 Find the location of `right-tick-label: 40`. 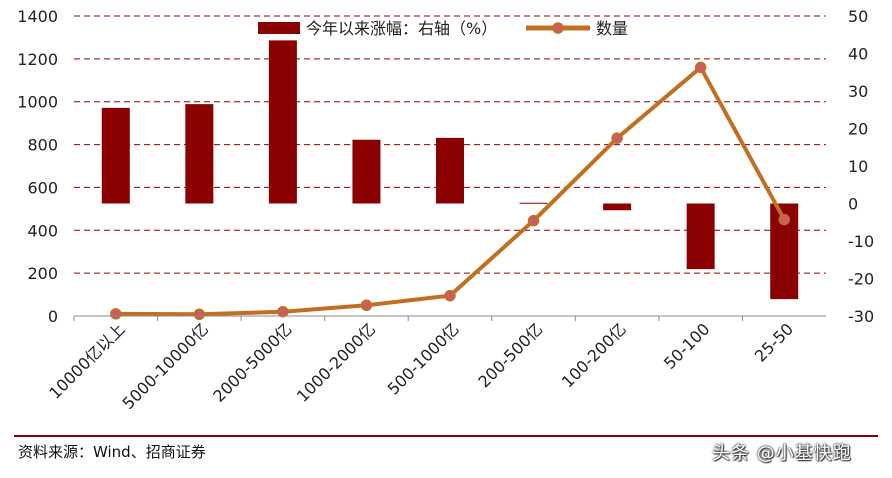

right-tick-label: 40 is located at coordinates (858, 54).